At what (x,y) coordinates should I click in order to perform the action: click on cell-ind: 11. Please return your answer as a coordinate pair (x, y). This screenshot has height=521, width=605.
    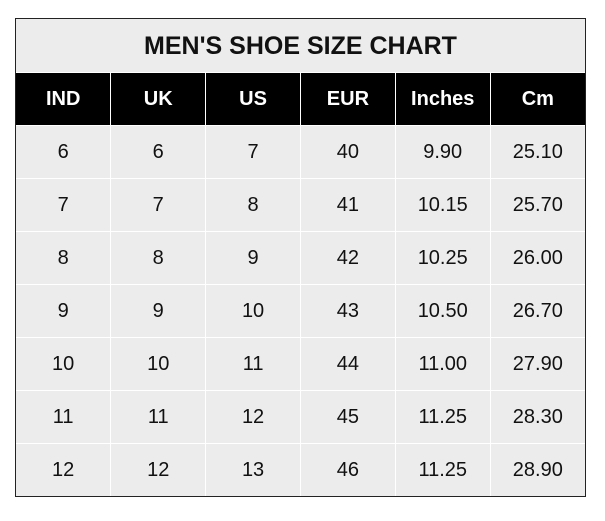
    Looking at the image, I should click on (64, 417).